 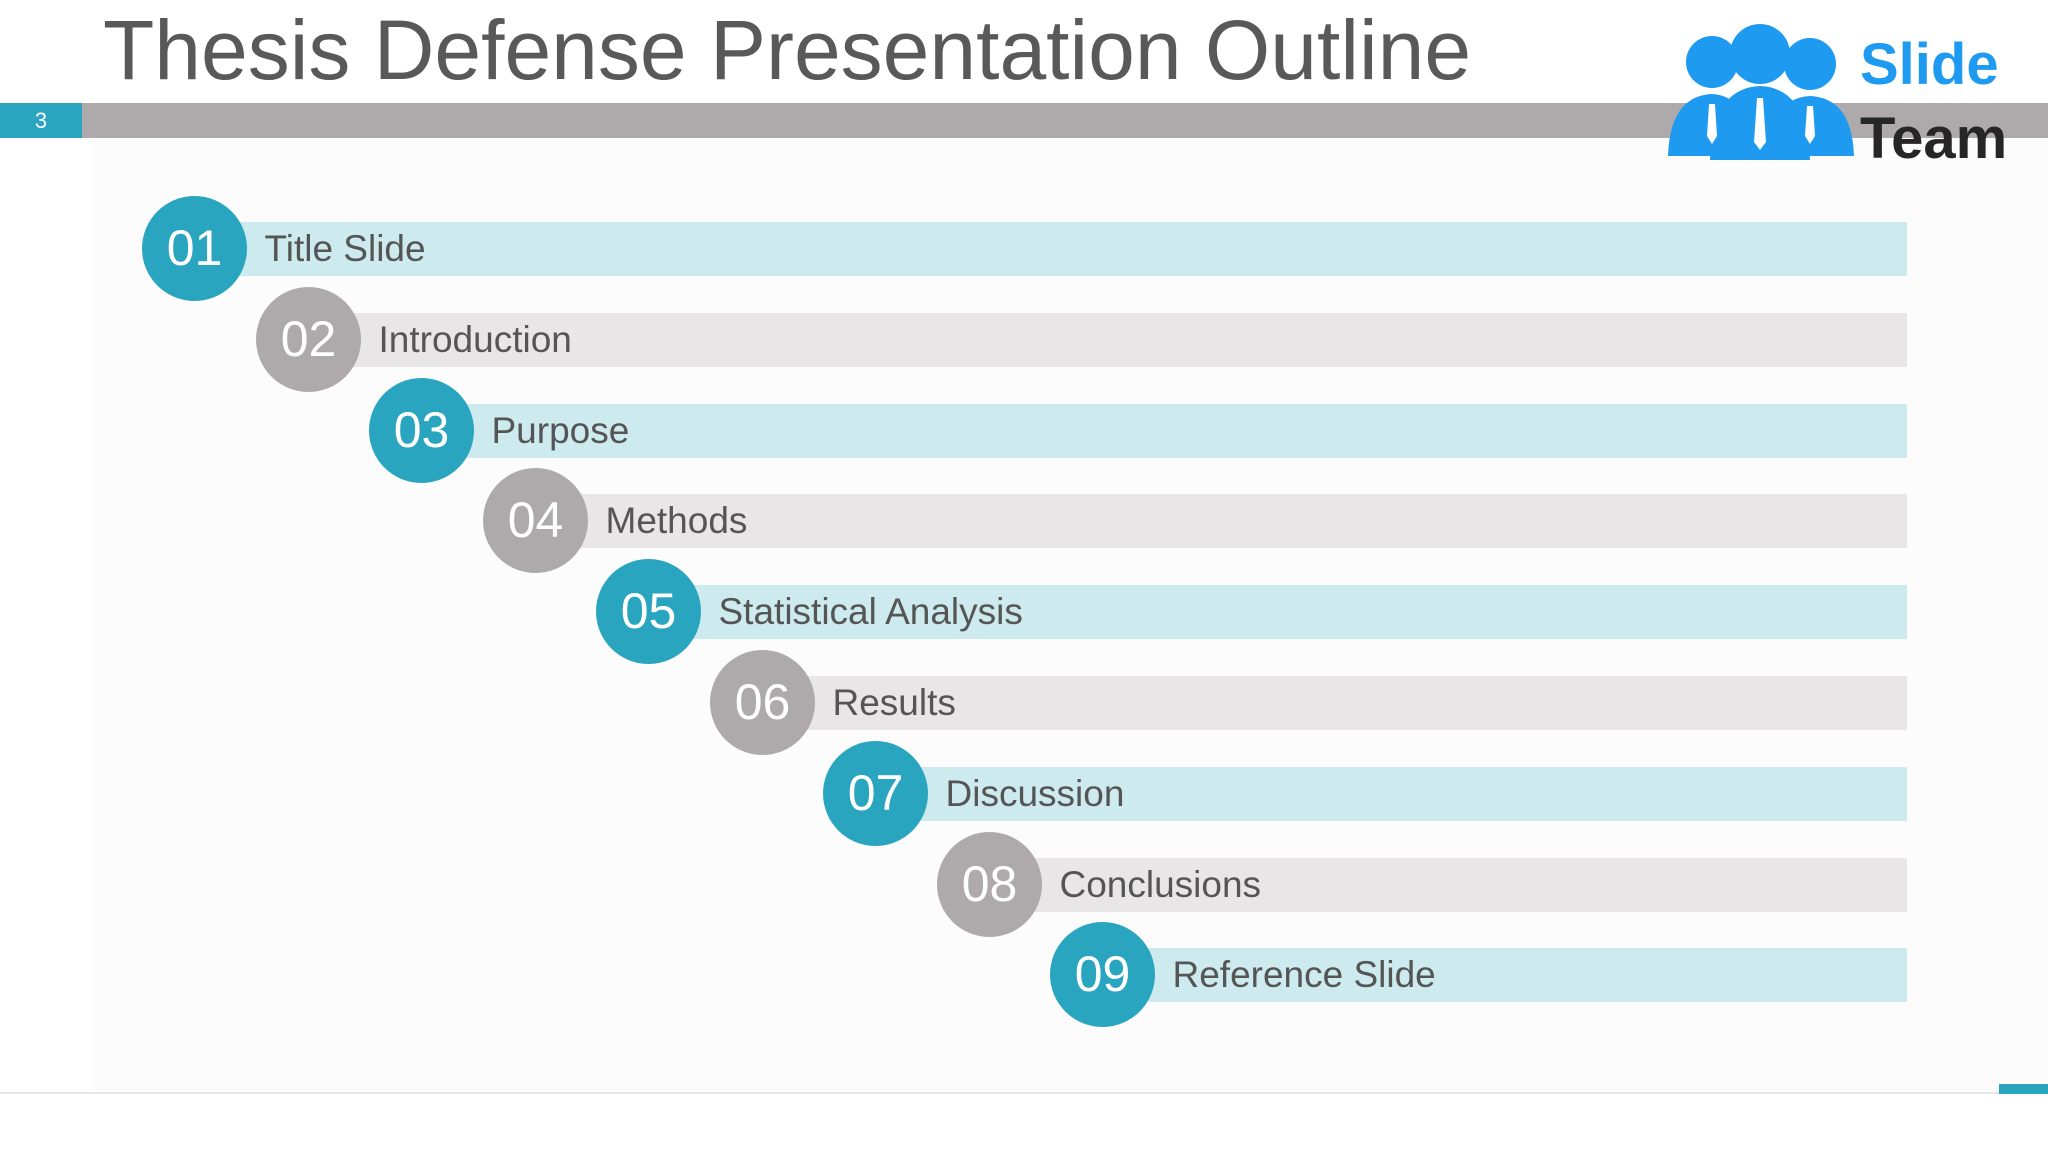 I want to click on outline-item-label: Purpose, so click(x=560, y=430).